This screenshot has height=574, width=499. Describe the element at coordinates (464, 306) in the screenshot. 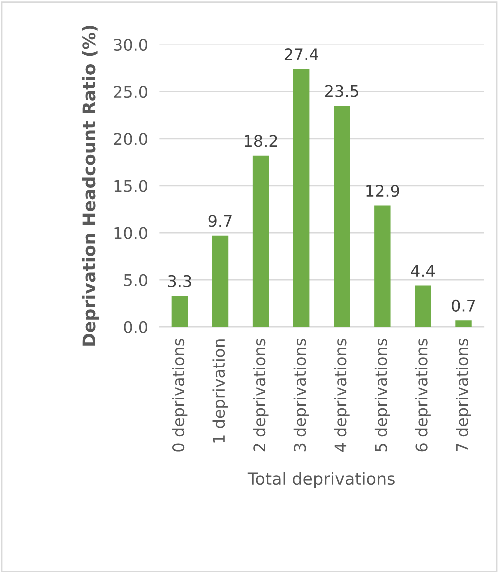

I see `data-label: 0.7` at that location.